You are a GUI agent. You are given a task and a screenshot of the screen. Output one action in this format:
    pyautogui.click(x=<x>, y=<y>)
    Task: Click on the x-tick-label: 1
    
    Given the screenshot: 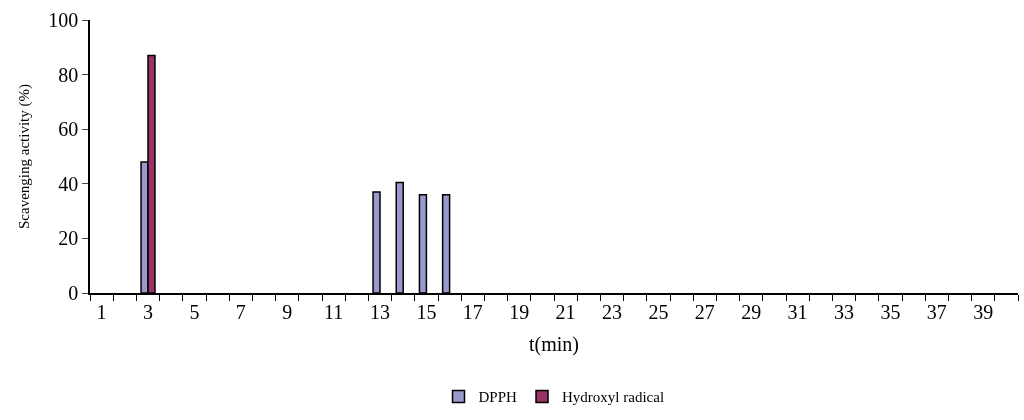 What is the action you would take?
    pyautogui.click(x=101, y=311)
    